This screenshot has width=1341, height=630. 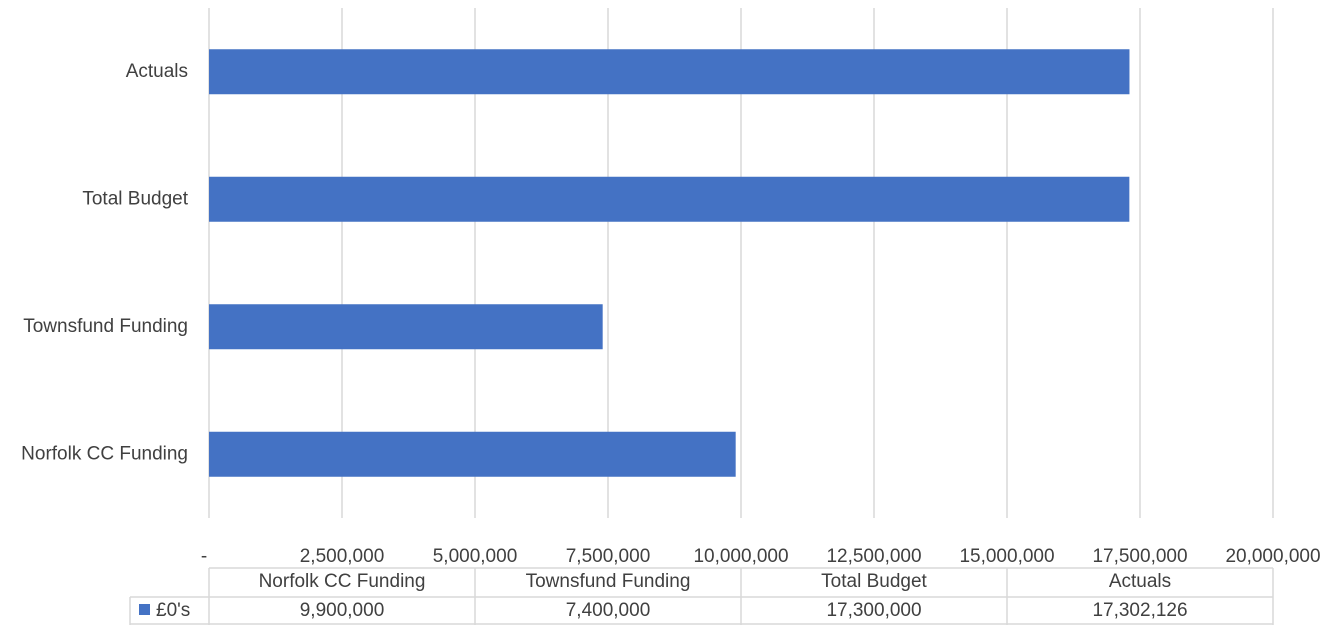 I want to click on category-label: Actuals, so click(x=157, y=71).